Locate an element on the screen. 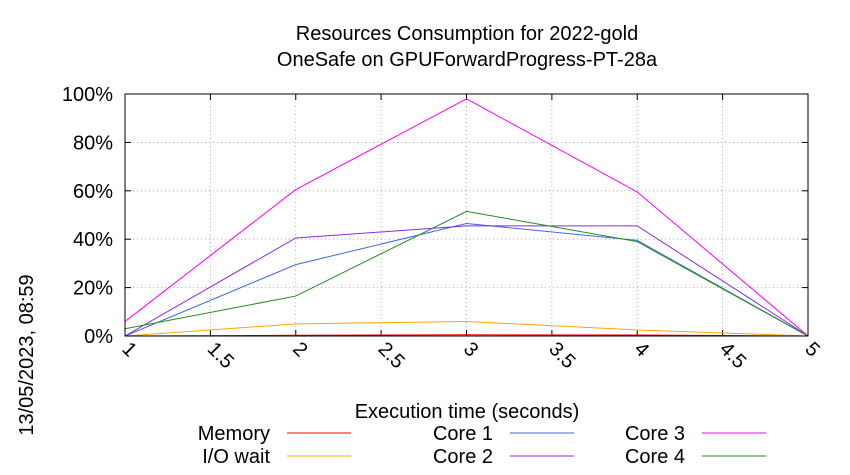  y-tick-label: 40% is located at coordinates (93, 240).